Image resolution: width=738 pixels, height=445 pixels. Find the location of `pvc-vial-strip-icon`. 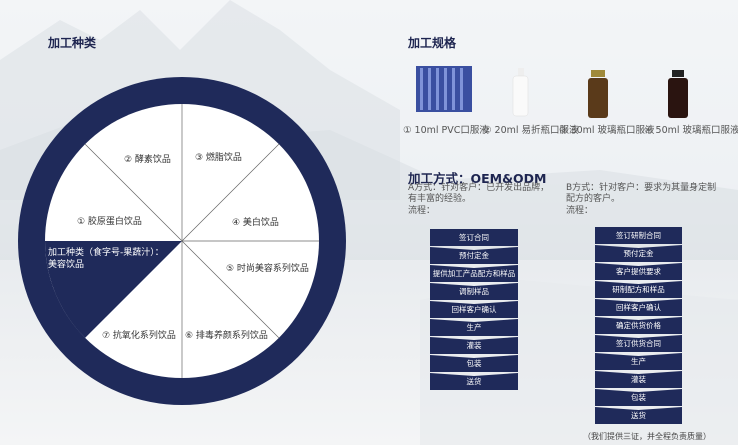

pvc-vial-strip-icon is located at coordinates (444, 89).